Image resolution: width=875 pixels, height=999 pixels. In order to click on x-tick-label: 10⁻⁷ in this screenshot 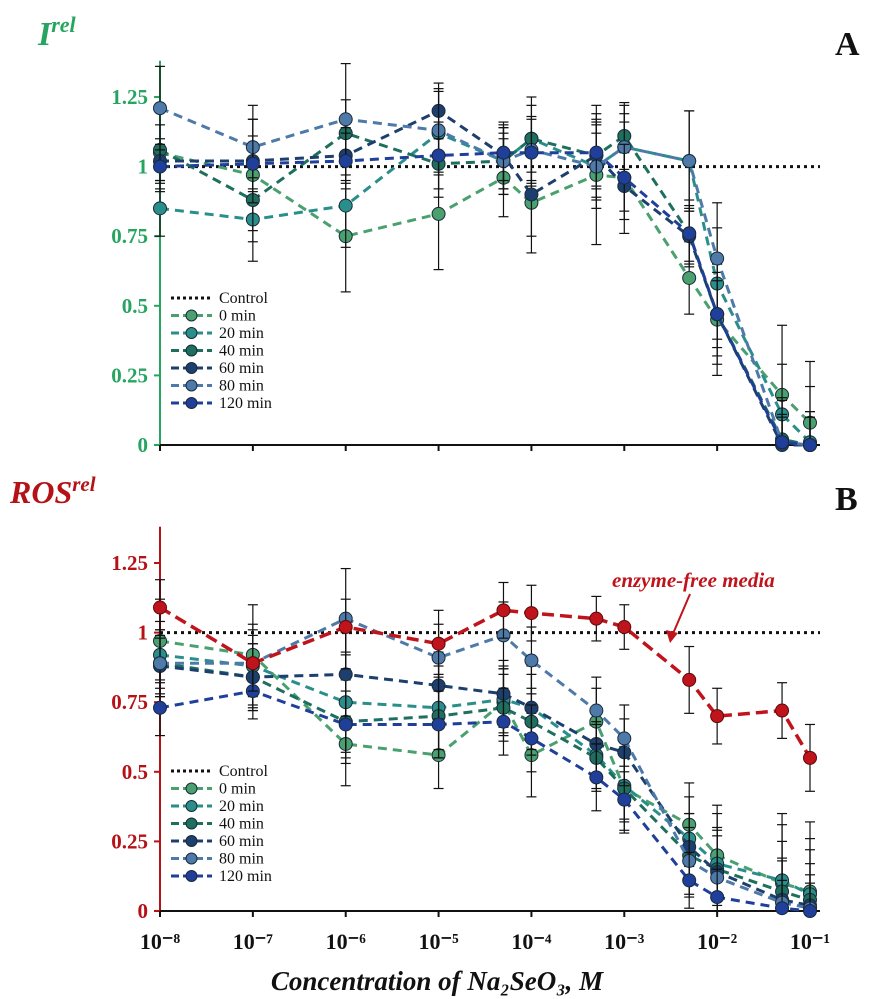, I will do `click(253, 941)`.